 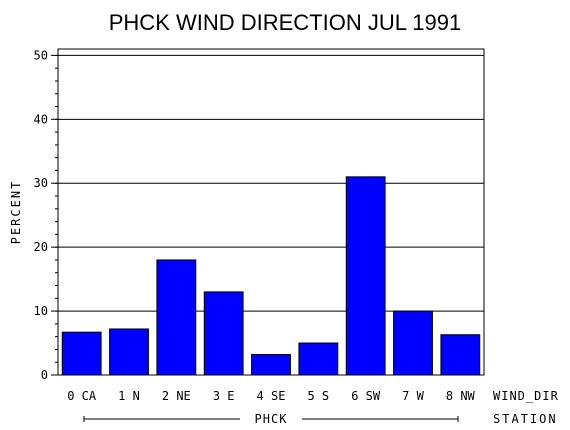 What do you see at coordinates (224, 396) in the screenshot?
I see `x-tick-label: 3 E` at bounding box center [224, 396].